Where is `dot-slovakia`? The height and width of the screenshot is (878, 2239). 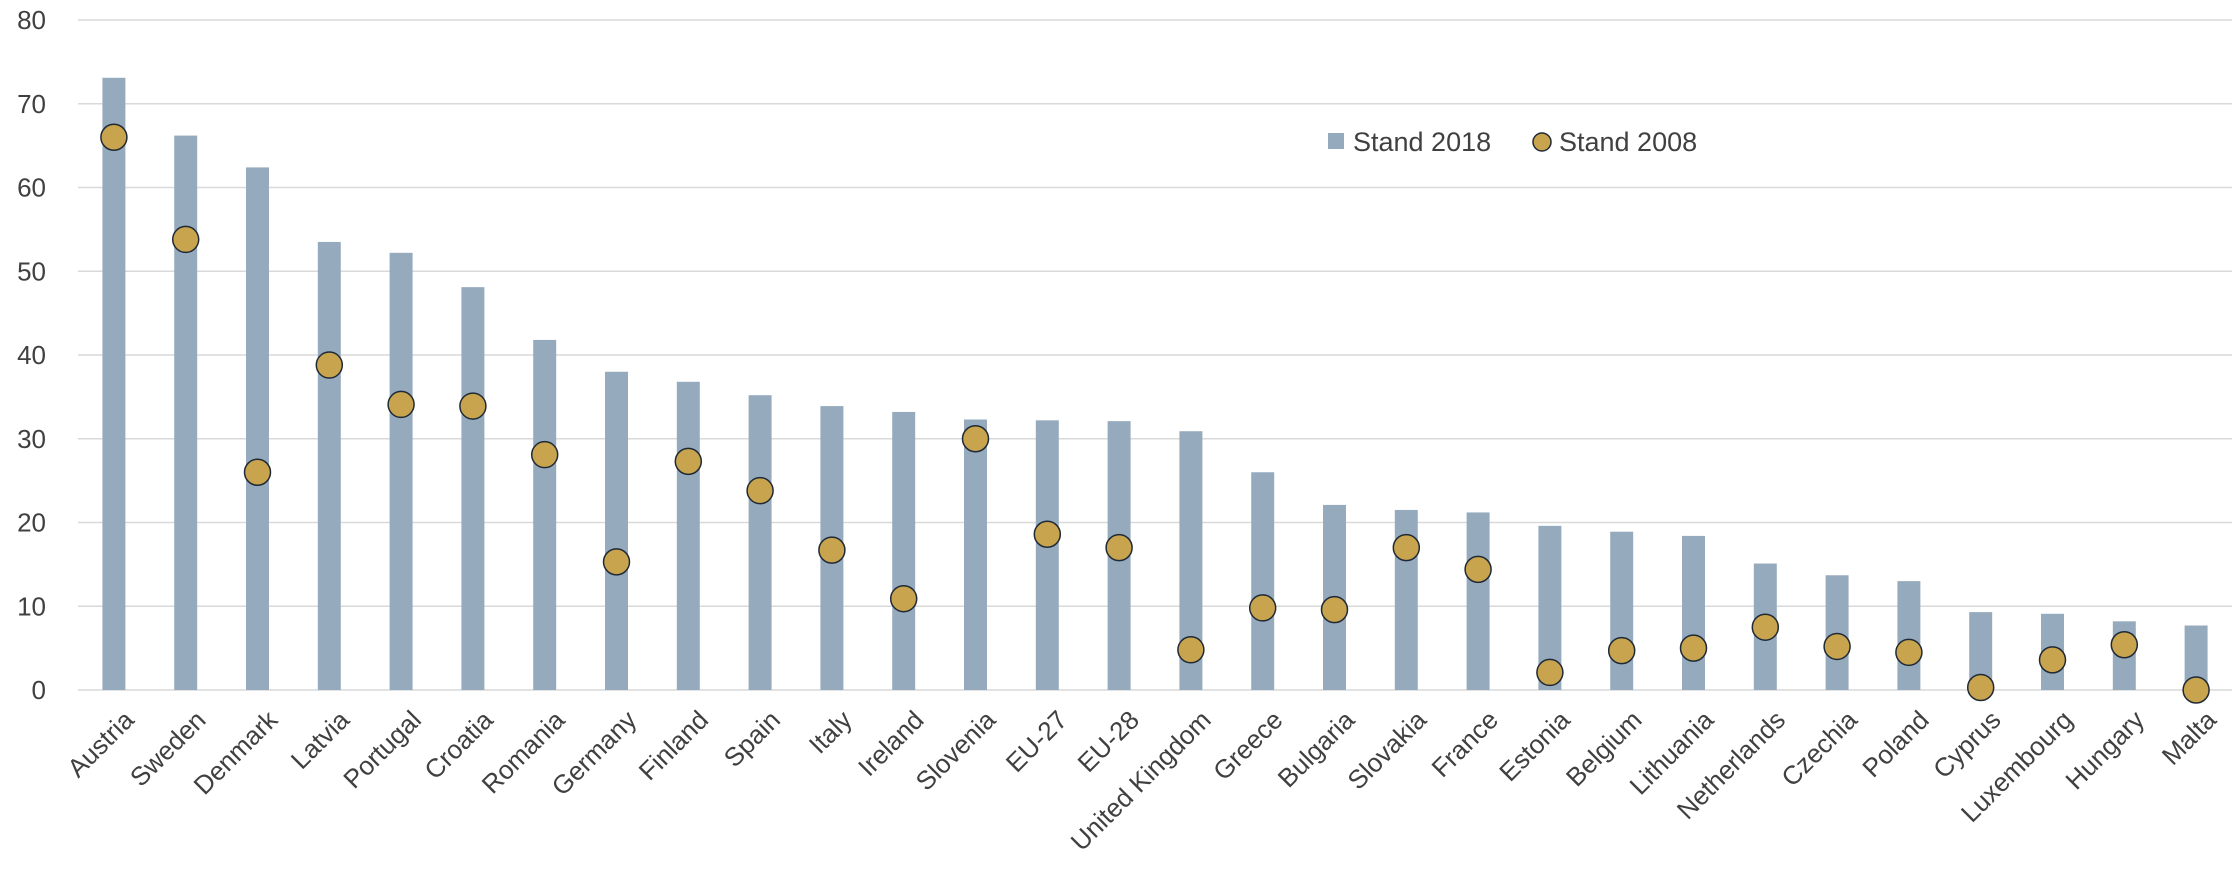 dot-slovakia is located at coordinates (1406, 547).